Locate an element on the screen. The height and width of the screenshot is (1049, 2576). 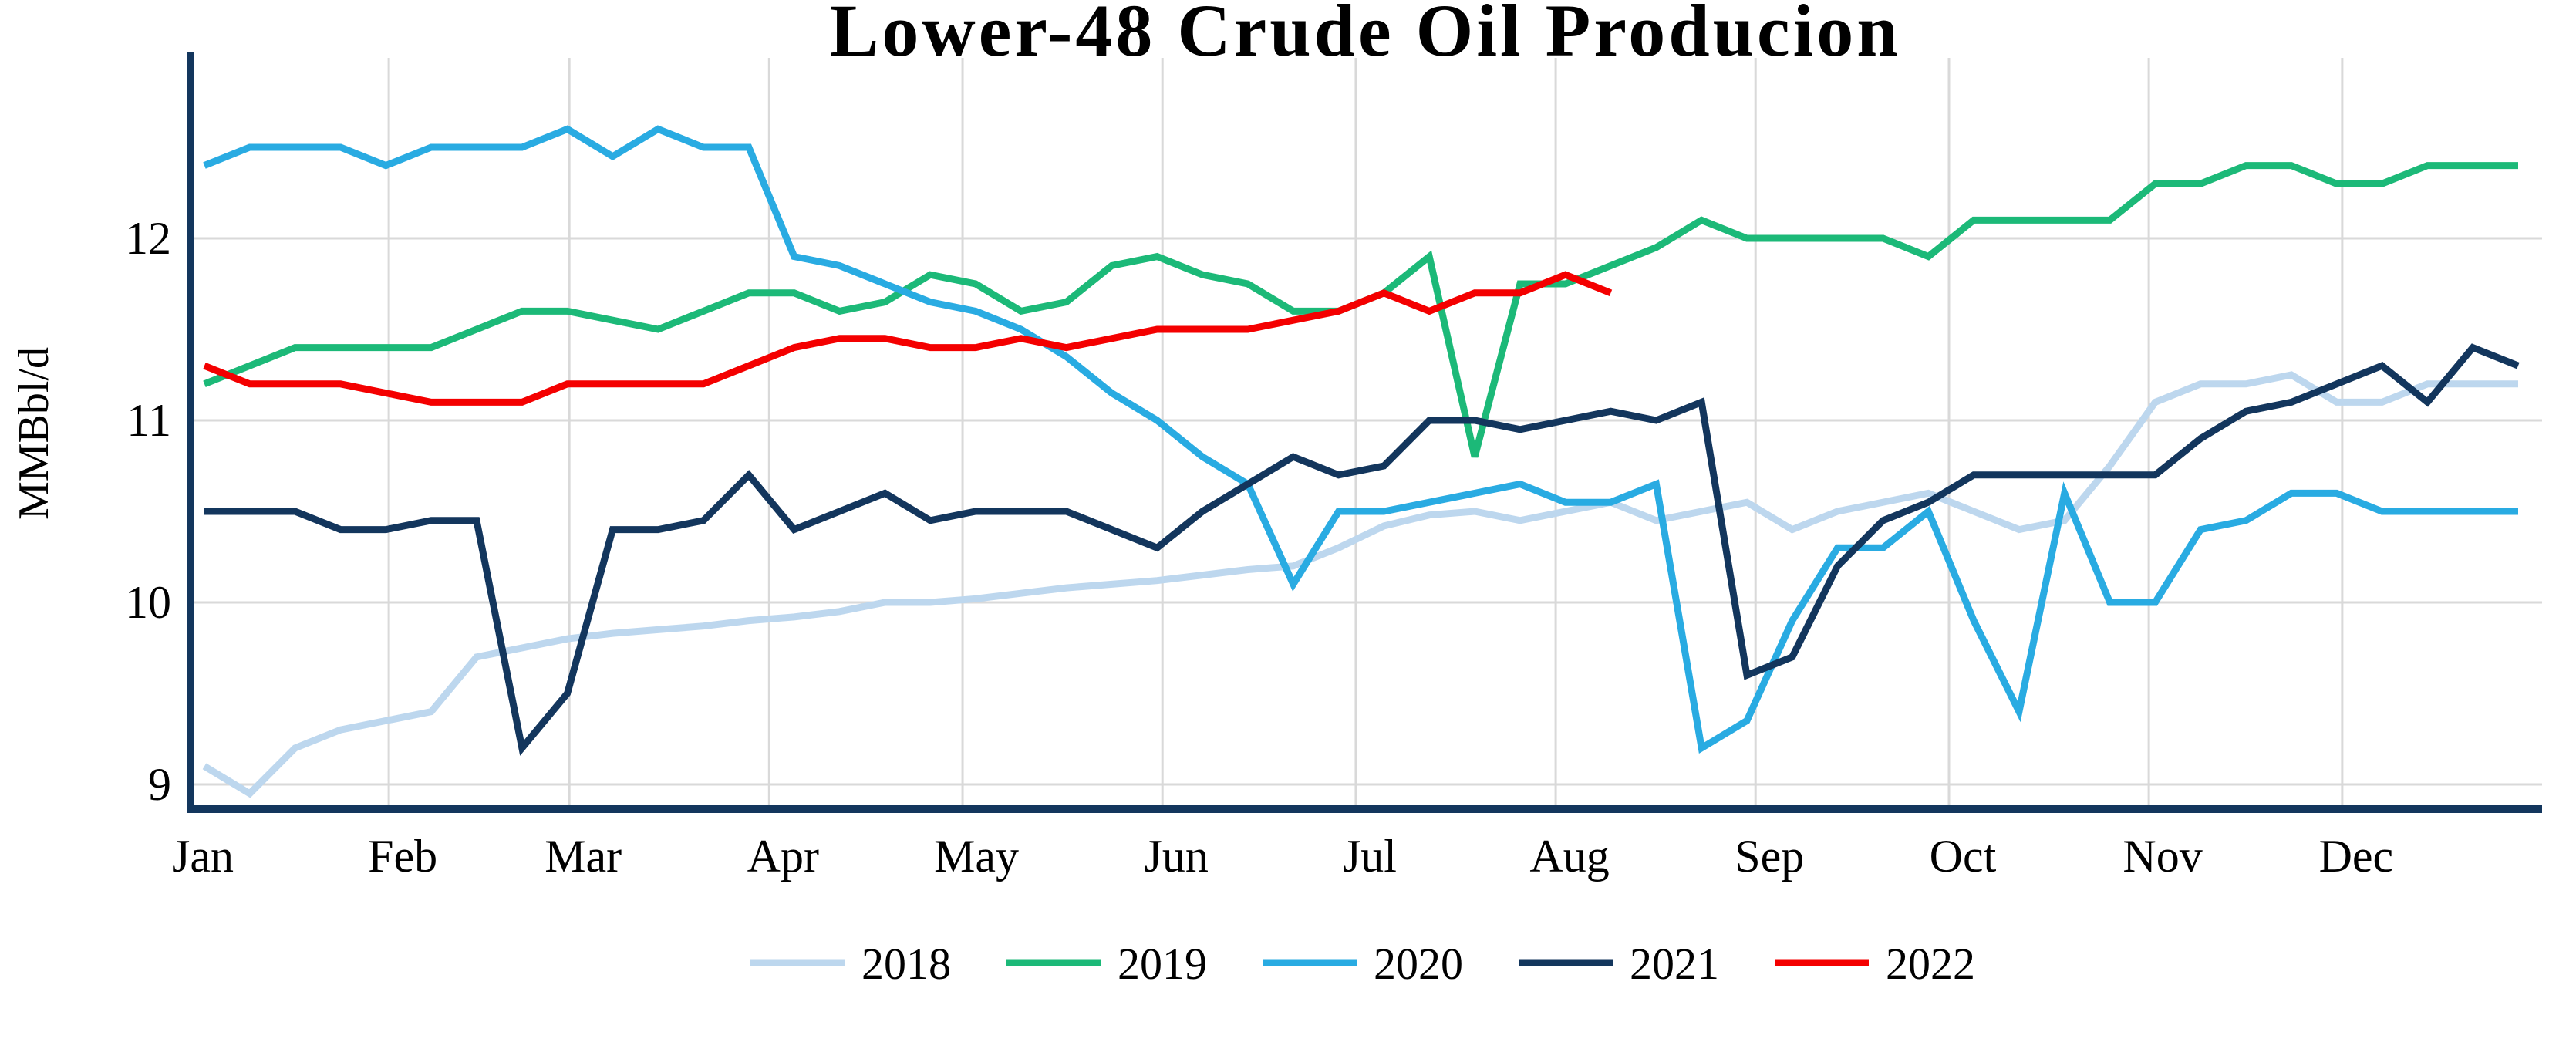
x-tick-label-Mar: Mar is located at coordinates (583, 856).